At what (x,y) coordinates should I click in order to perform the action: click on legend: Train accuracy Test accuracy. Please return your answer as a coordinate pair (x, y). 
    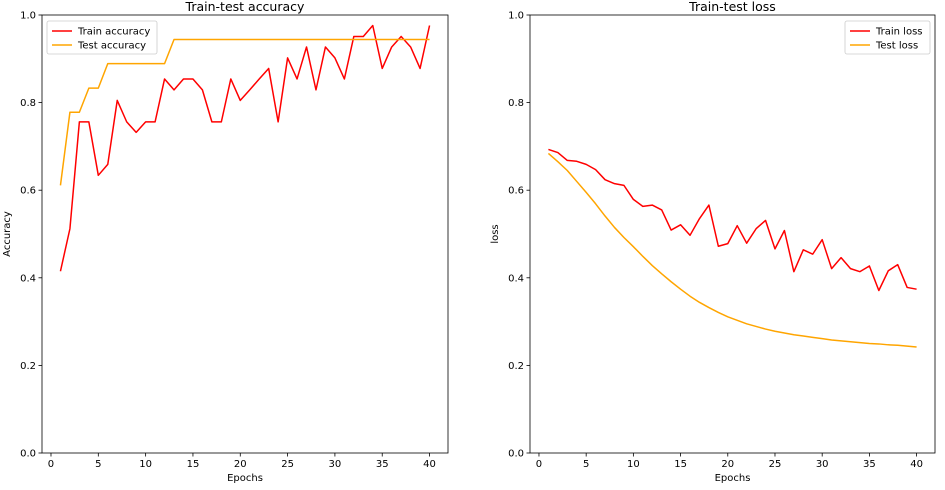
    Looking at the image, I should click on (102, 37).